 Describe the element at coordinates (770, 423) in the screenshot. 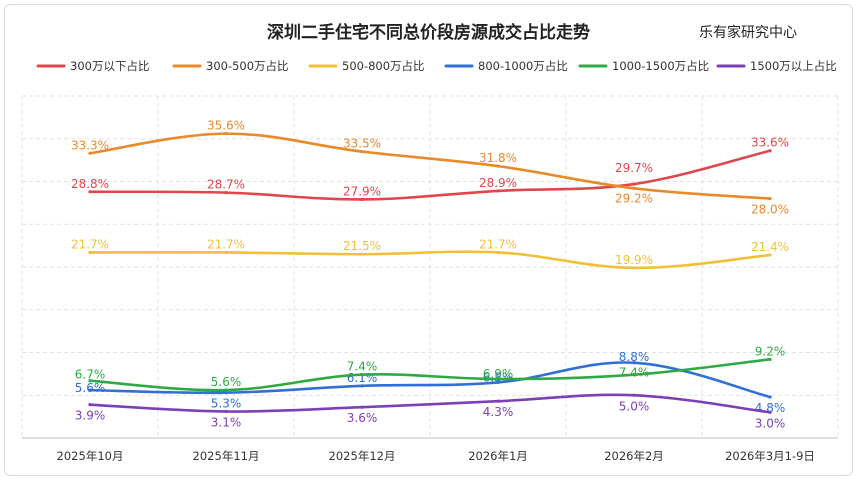

I see `data-label: 3.0%` at that location.